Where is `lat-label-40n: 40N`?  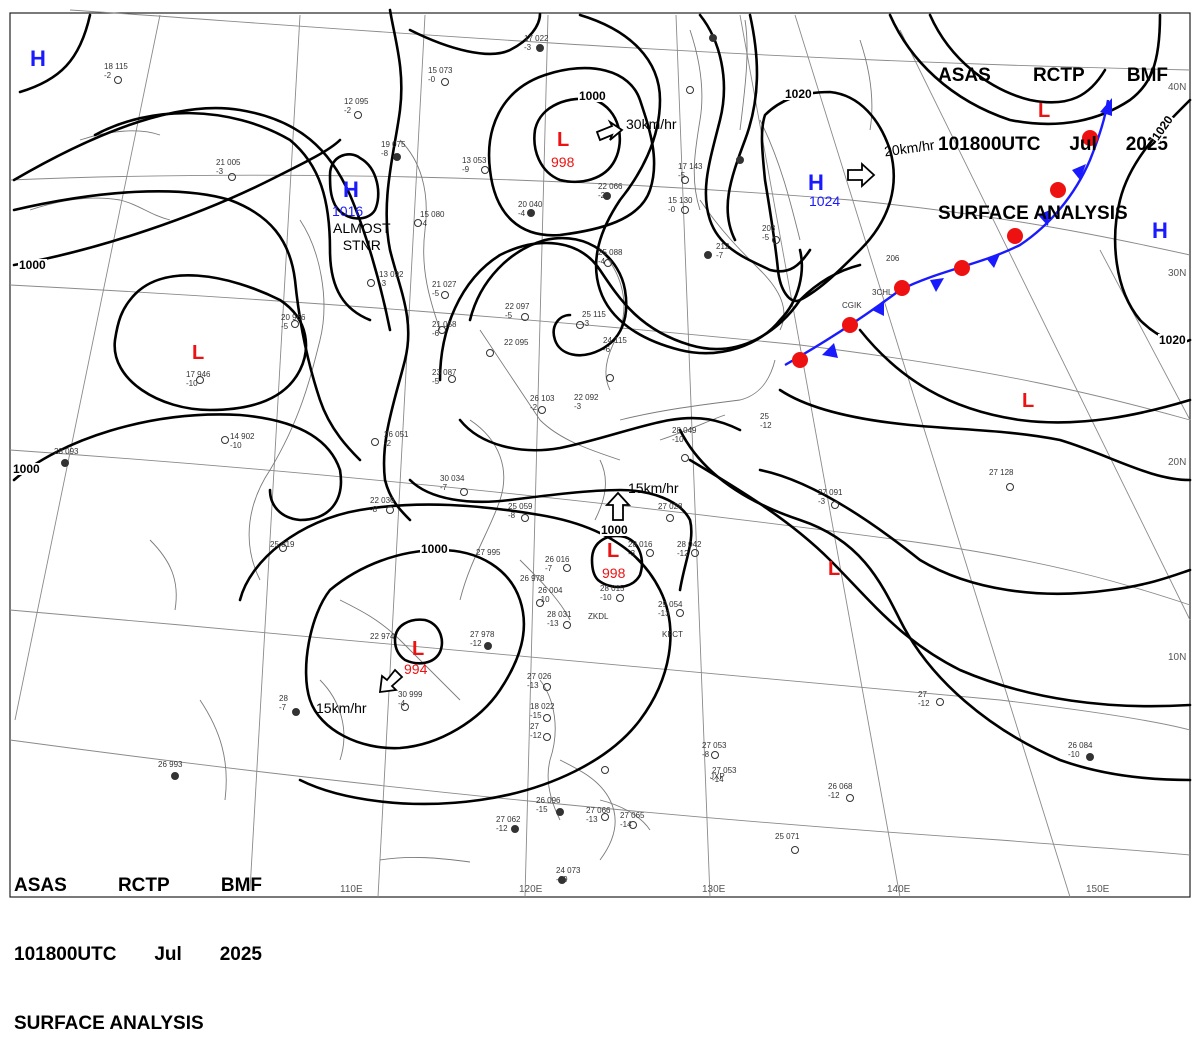 lat-label-40n: 40N is located at coordinates (1177, 87).